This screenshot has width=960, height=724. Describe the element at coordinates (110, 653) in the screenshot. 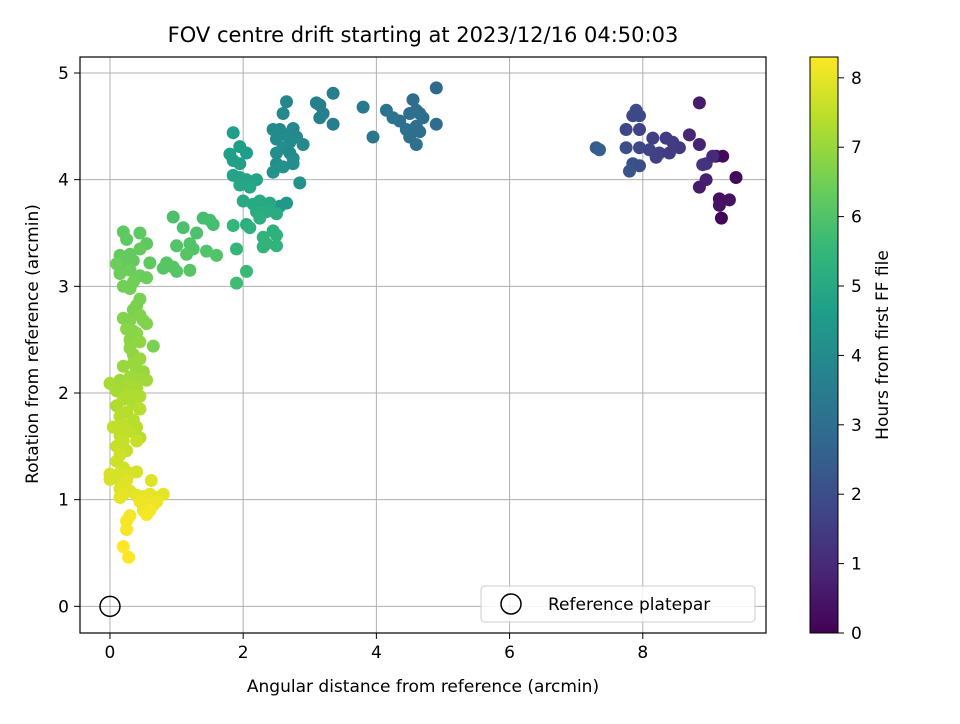

I see `x-tick-label: 0` at that location.